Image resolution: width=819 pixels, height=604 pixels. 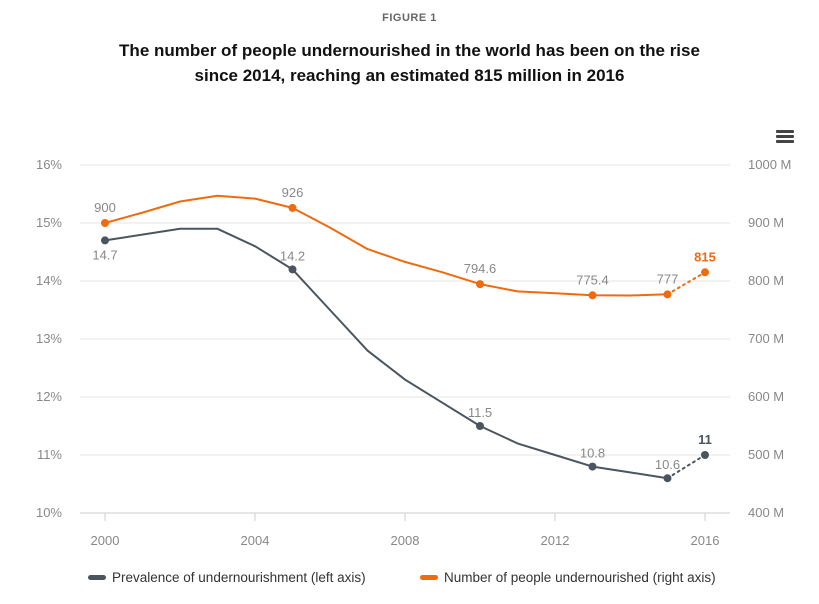 I want to click on x-axis-tick-label: 2012, so click(x=555, y=540).